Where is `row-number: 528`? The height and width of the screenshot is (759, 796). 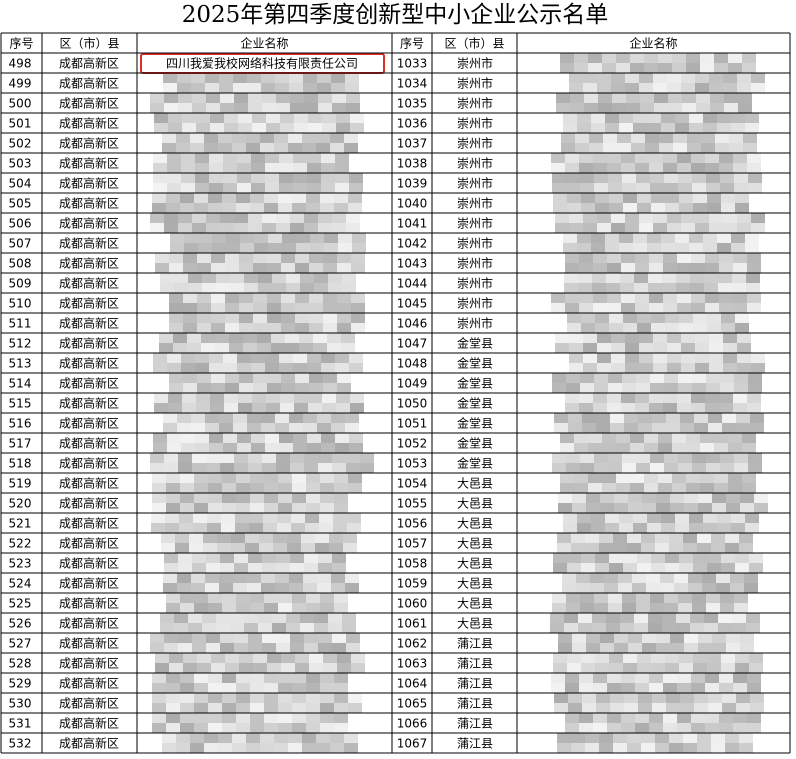
row-number: 528 is located at coordinates (20, 664).